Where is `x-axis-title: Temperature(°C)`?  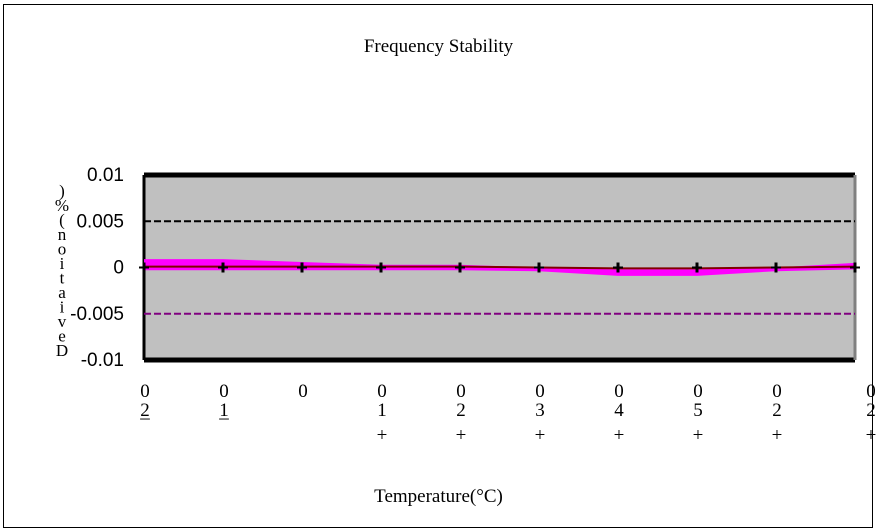
x-axis-title: Temperature(°C) is located at coordinates (438, 496).